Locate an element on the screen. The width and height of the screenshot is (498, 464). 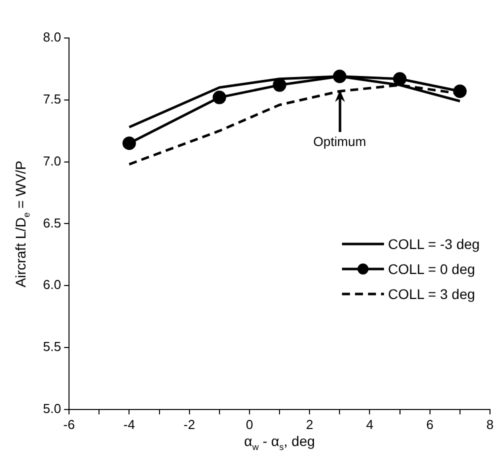
x-tick-label: 2 is located at coordinates (310, 424).